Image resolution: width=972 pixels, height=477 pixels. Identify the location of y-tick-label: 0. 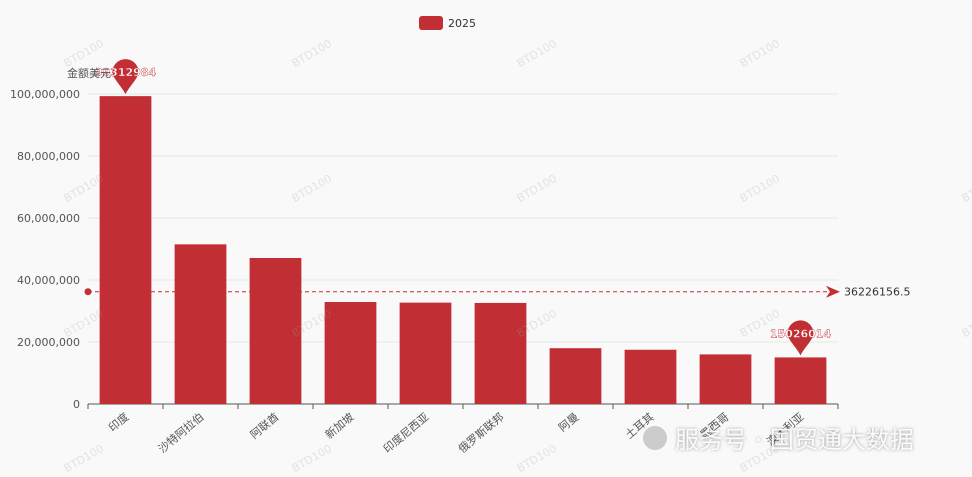
(76, 404).